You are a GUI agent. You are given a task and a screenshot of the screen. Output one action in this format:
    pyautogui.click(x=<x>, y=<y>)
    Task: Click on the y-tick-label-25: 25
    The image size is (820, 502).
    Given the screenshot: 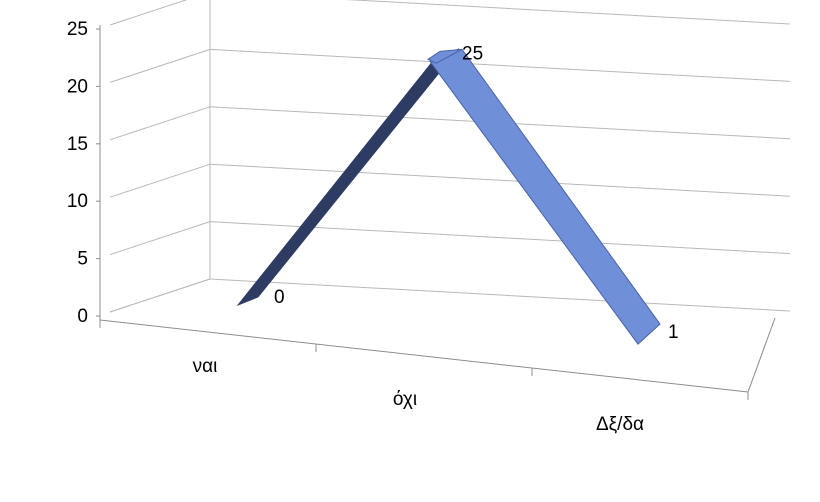 What is the action you would take?
    pyautogui.click(x=77, y=29)
    